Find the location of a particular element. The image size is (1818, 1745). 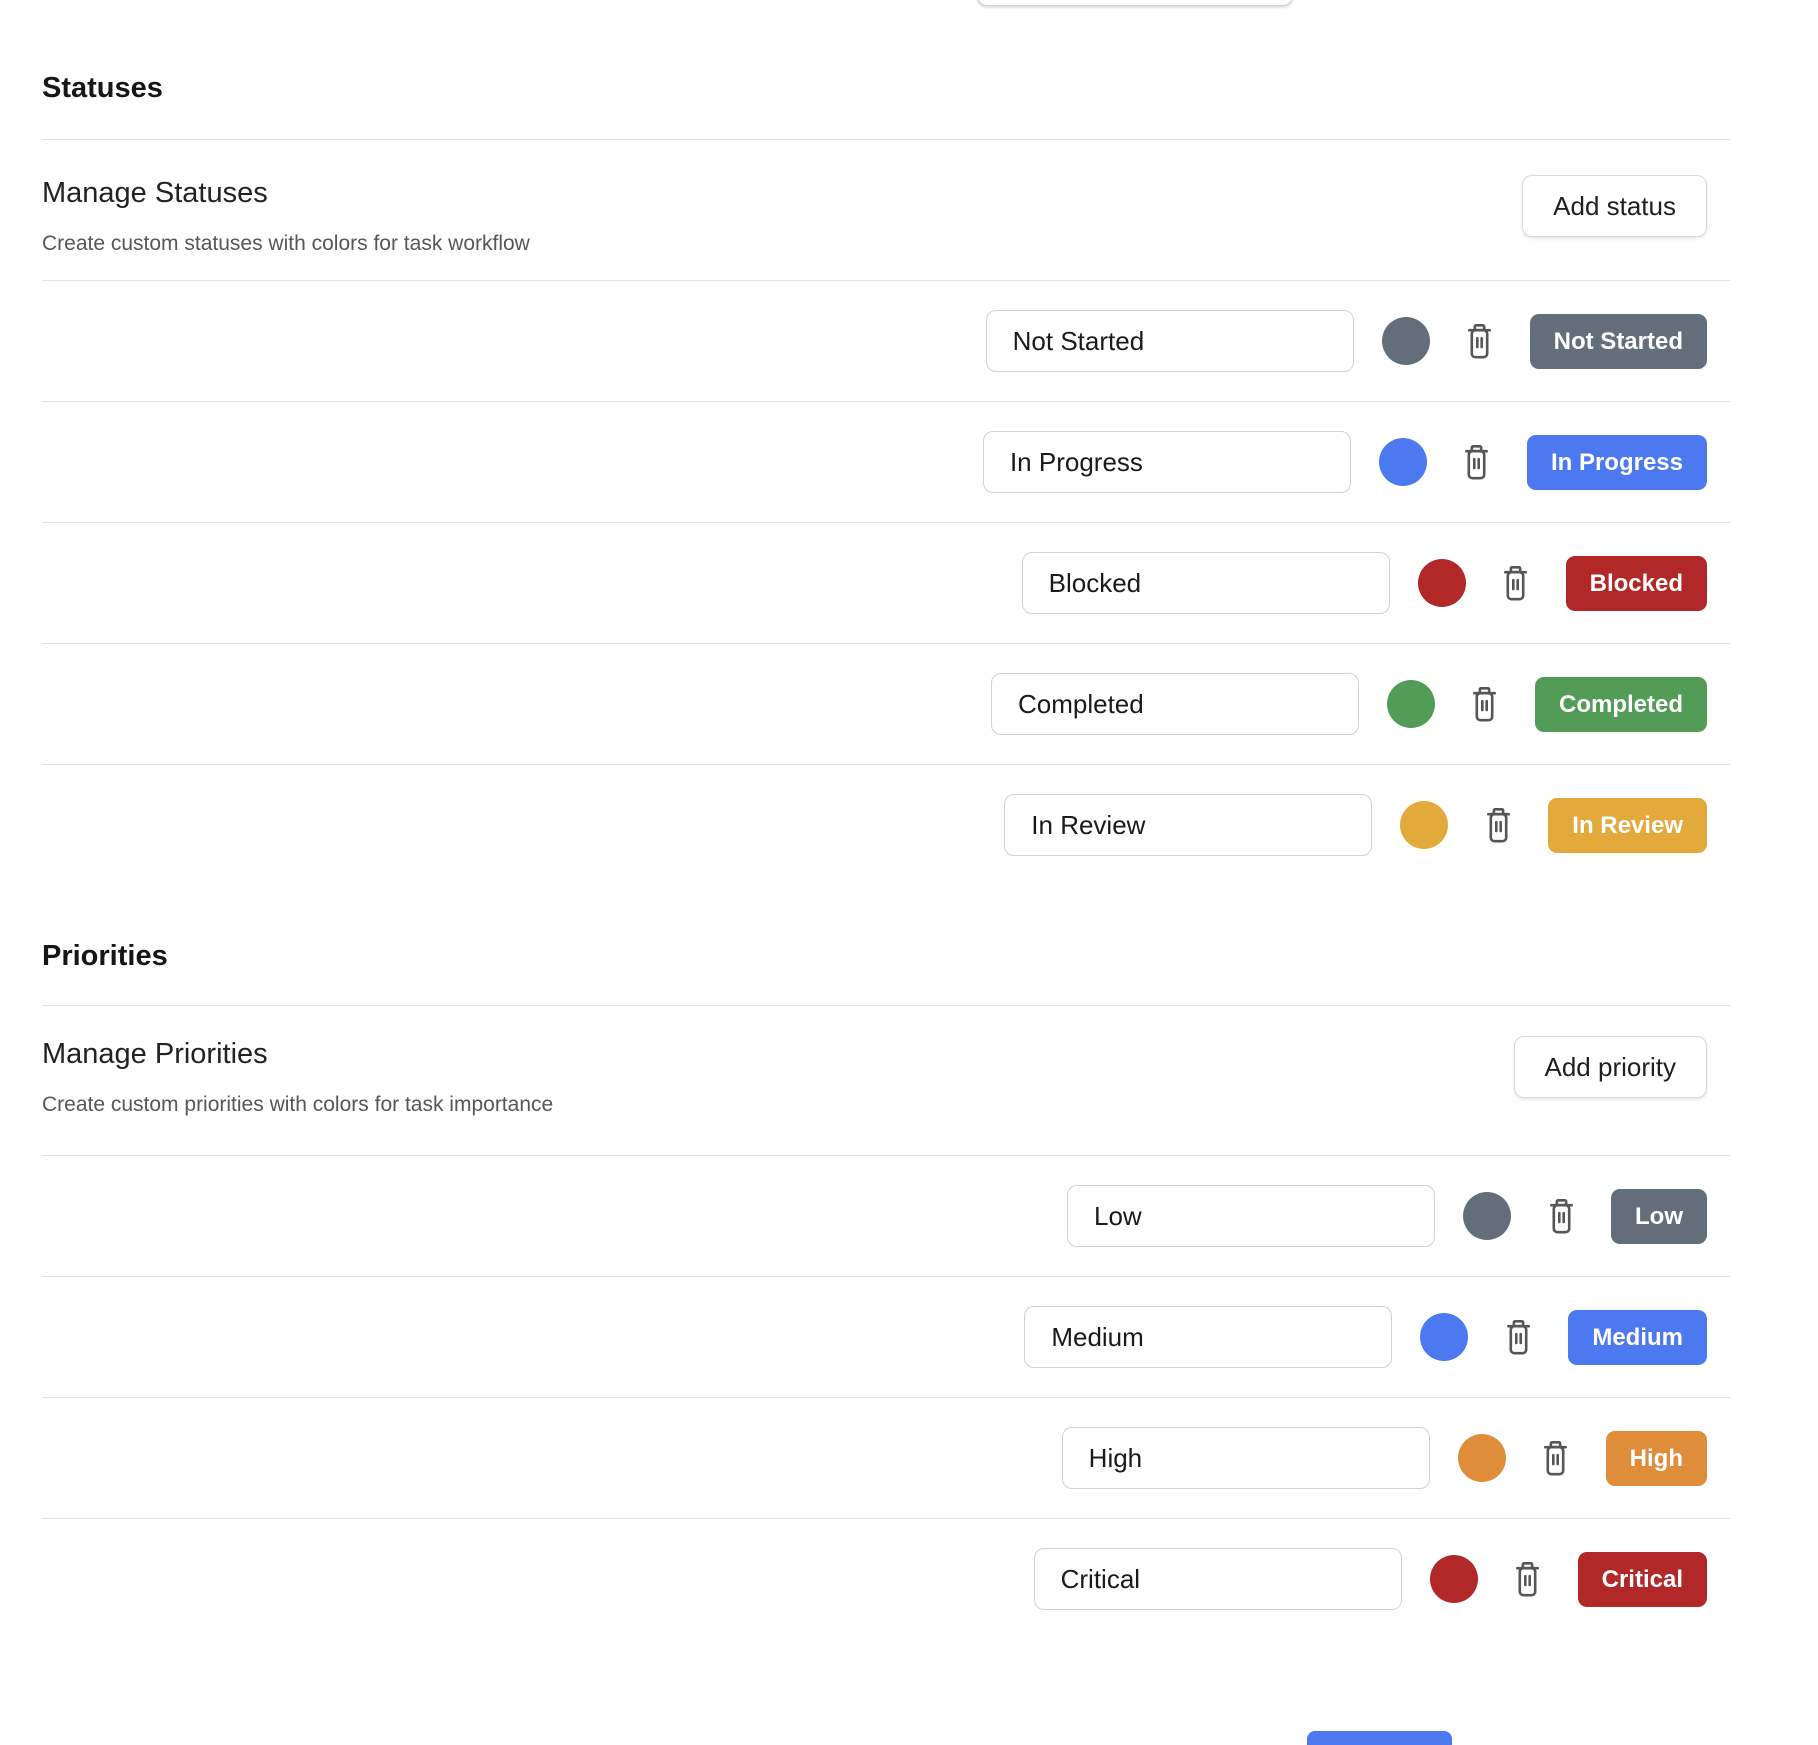

status-row: In Progress is located at coordinates (886, 461).